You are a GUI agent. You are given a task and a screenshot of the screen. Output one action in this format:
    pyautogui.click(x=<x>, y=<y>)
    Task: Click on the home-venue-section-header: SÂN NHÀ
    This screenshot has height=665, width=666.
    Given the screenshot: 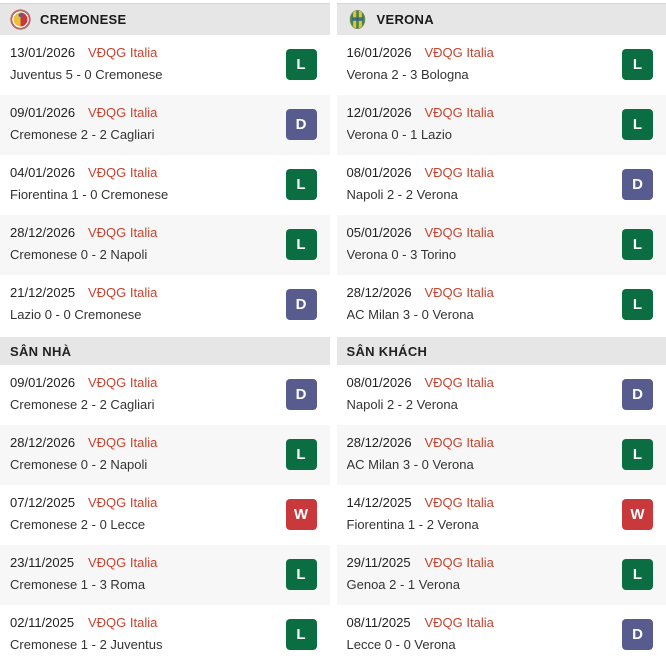 What is the action you would take?
    pyautogui.click(x=165, y=351)
    